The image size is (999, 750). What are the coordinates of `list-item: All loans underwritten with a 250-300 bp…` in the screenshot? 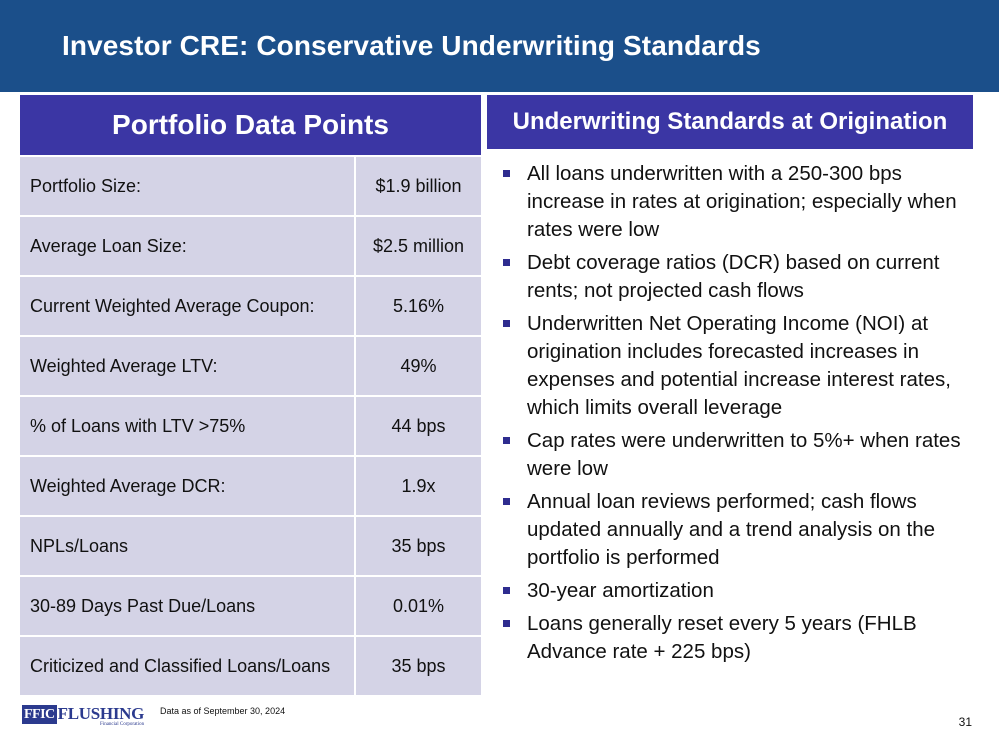 It's located at (735, 202).